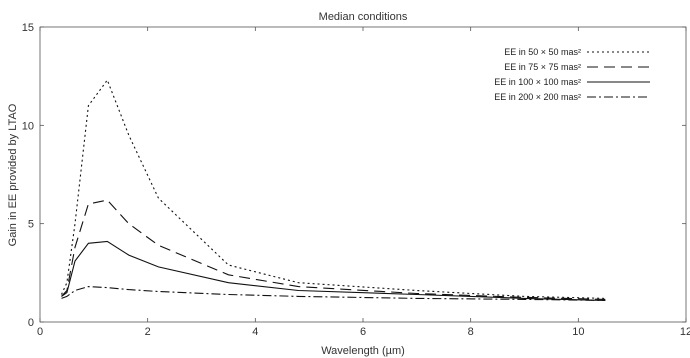 The height and width of the screenshot is (358, 690). I want to click on x-tick-label: 8, so click(471, 332).